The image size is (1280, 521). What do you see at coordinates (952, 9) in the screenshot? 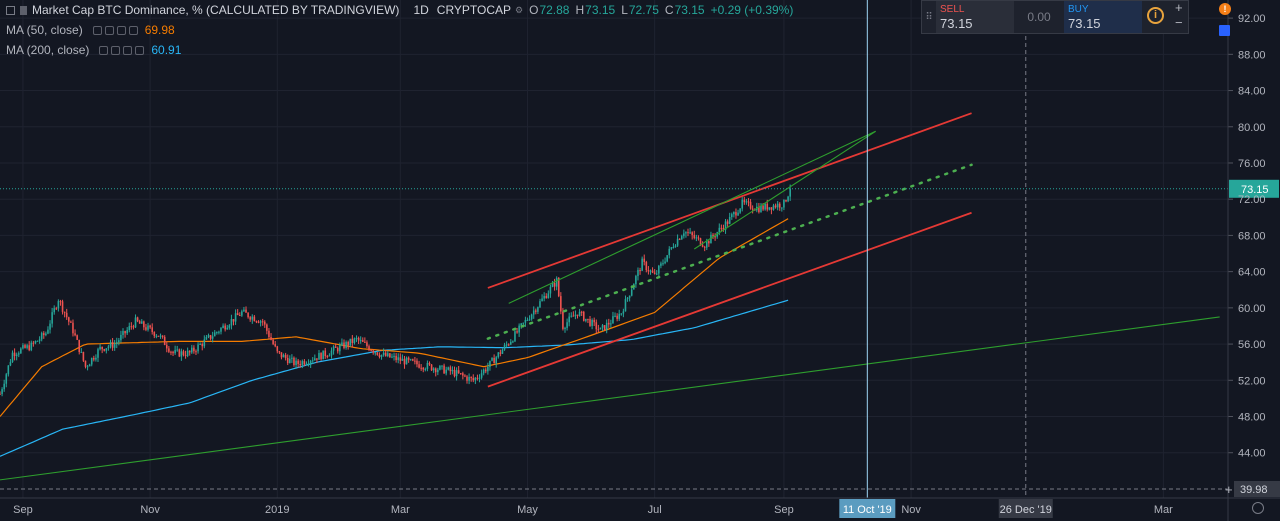
I see `sell-label: SELL` at bounding box center [952, 9].